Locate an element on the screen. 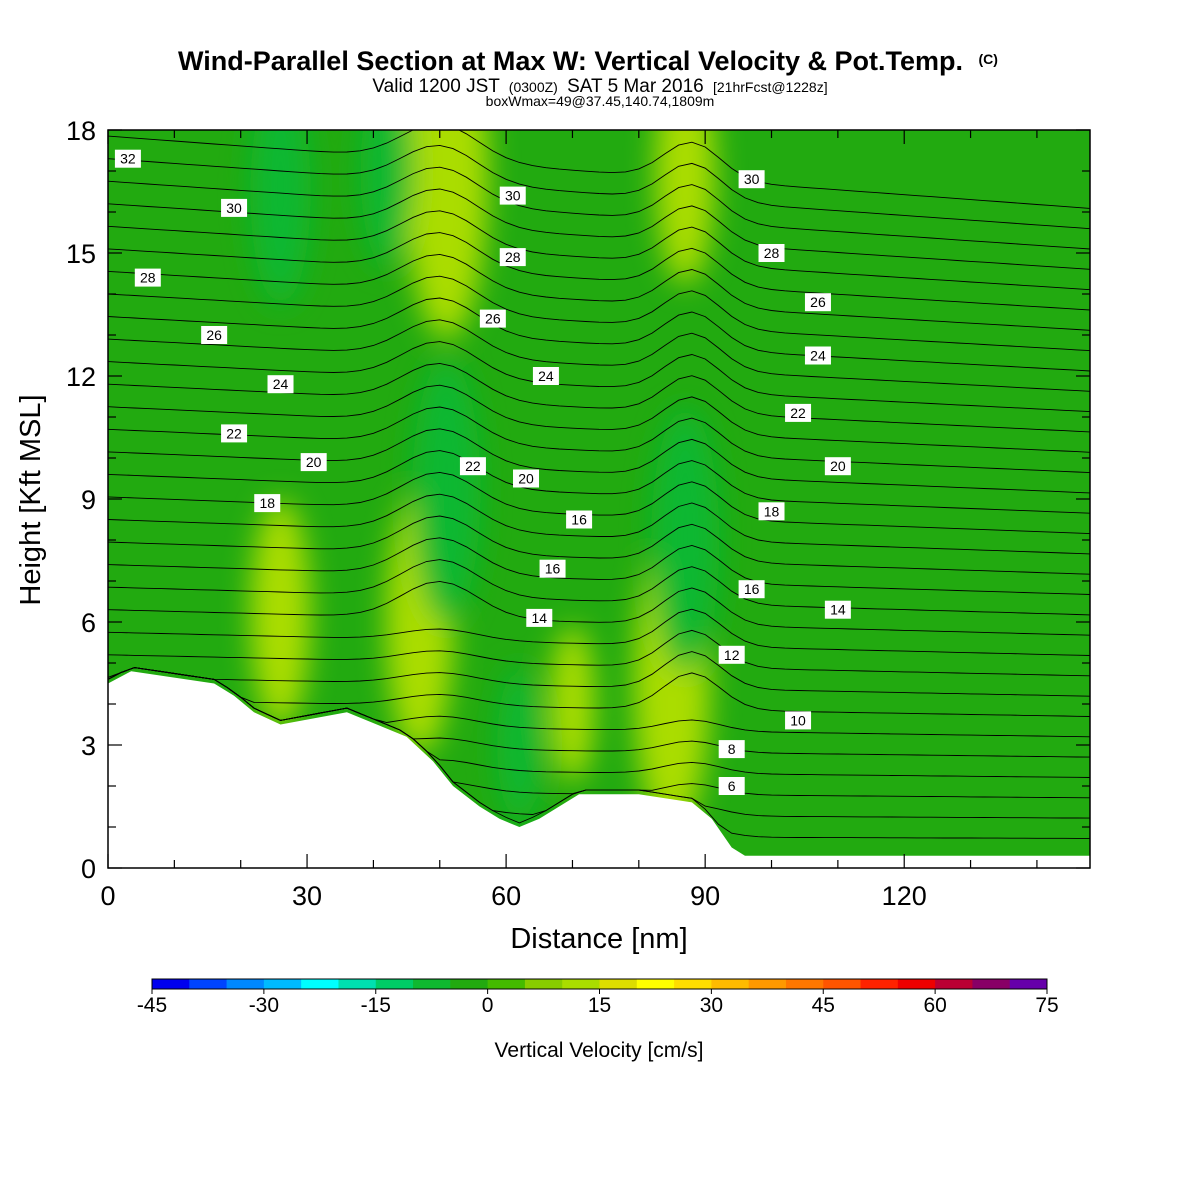 The image size is (1200, 1200). theta-label: 14 is located at coordinates (539, 617).